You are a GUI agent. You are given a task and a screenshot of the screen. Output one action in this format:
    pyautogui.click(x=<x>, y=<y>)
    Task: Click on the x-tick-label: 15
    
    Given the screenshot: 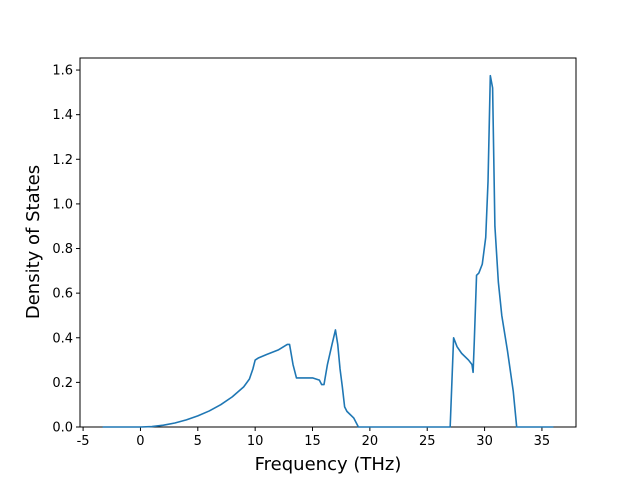 What is the action you would take?
    pyautogui.click(x=312, y=441)
    